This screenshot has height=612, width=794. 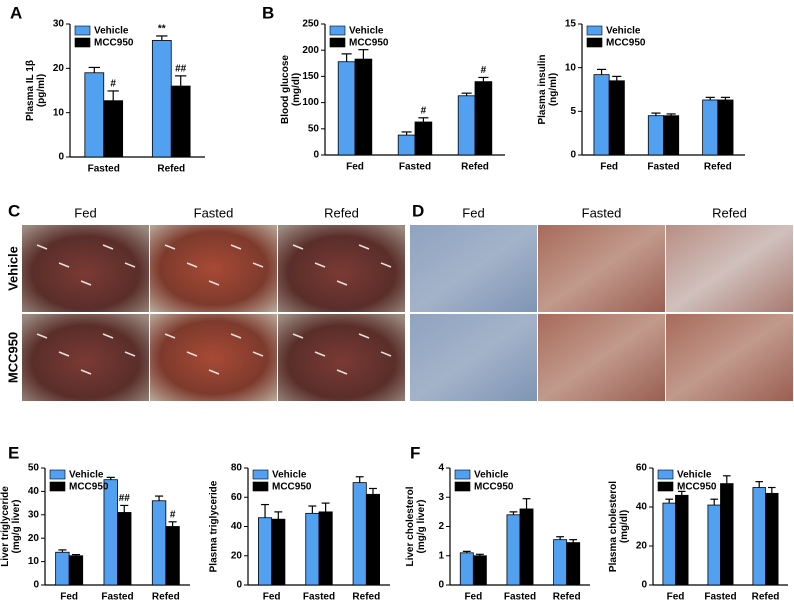 What do you see at coordinates (410, 526) in the screenshot?
I see `y-axis-label: Liver cholesterol` at bounding box center [410, 526].